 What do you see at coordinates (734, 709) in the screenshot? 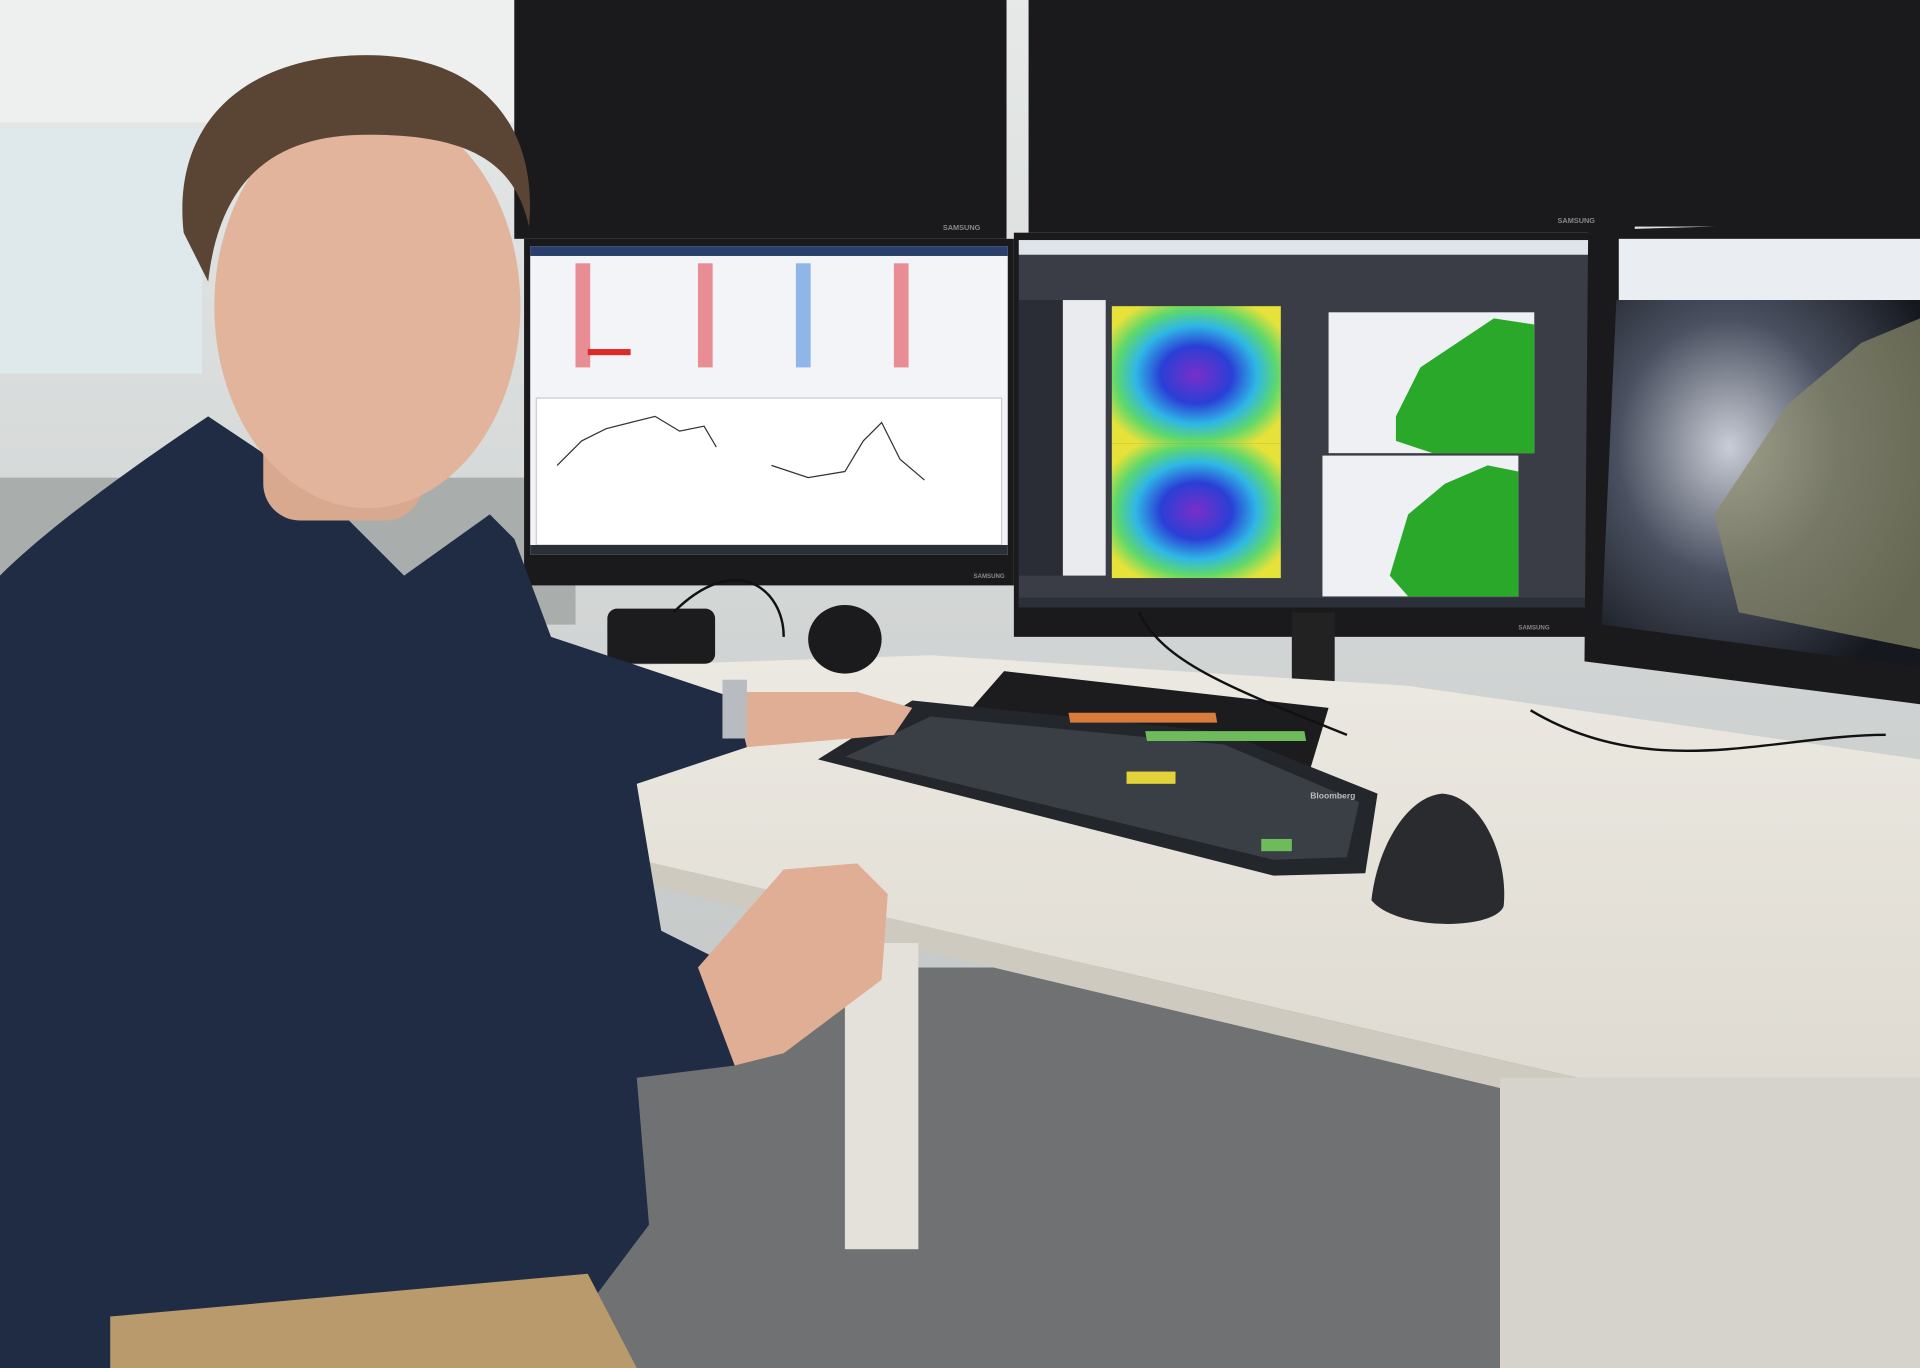
I see `wristwatch` at bounding box center [734, 709].